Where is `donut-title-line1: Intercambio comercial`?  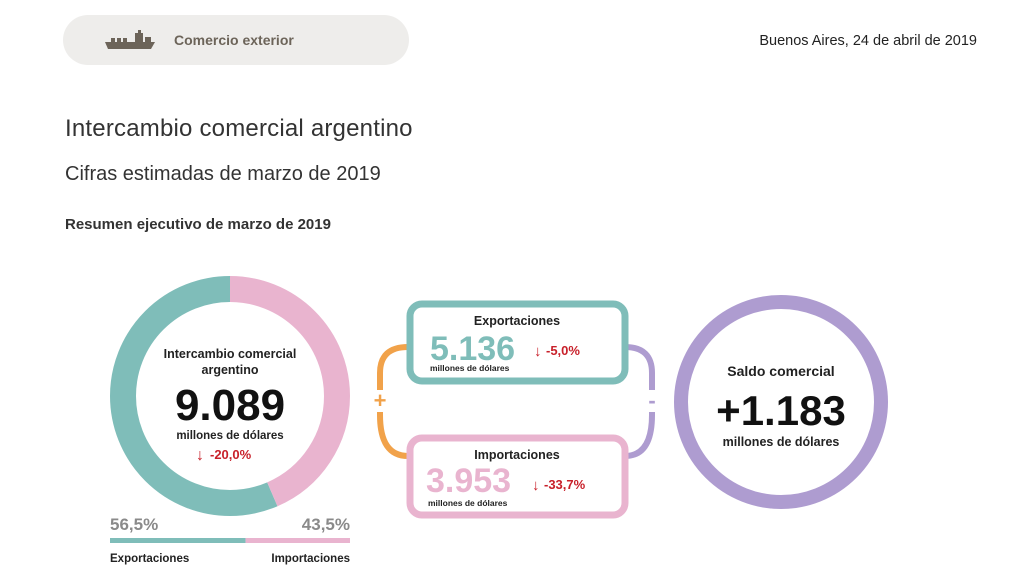 donut-title-line1: Intercambio comercial is located at coordinates (230, 354).